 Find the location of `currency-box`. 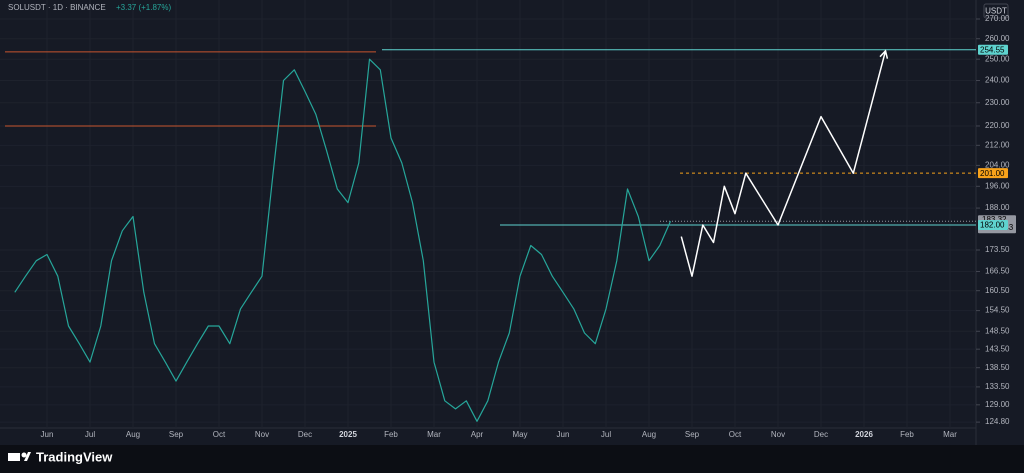

currency-box is located at coordinates (996, 11).